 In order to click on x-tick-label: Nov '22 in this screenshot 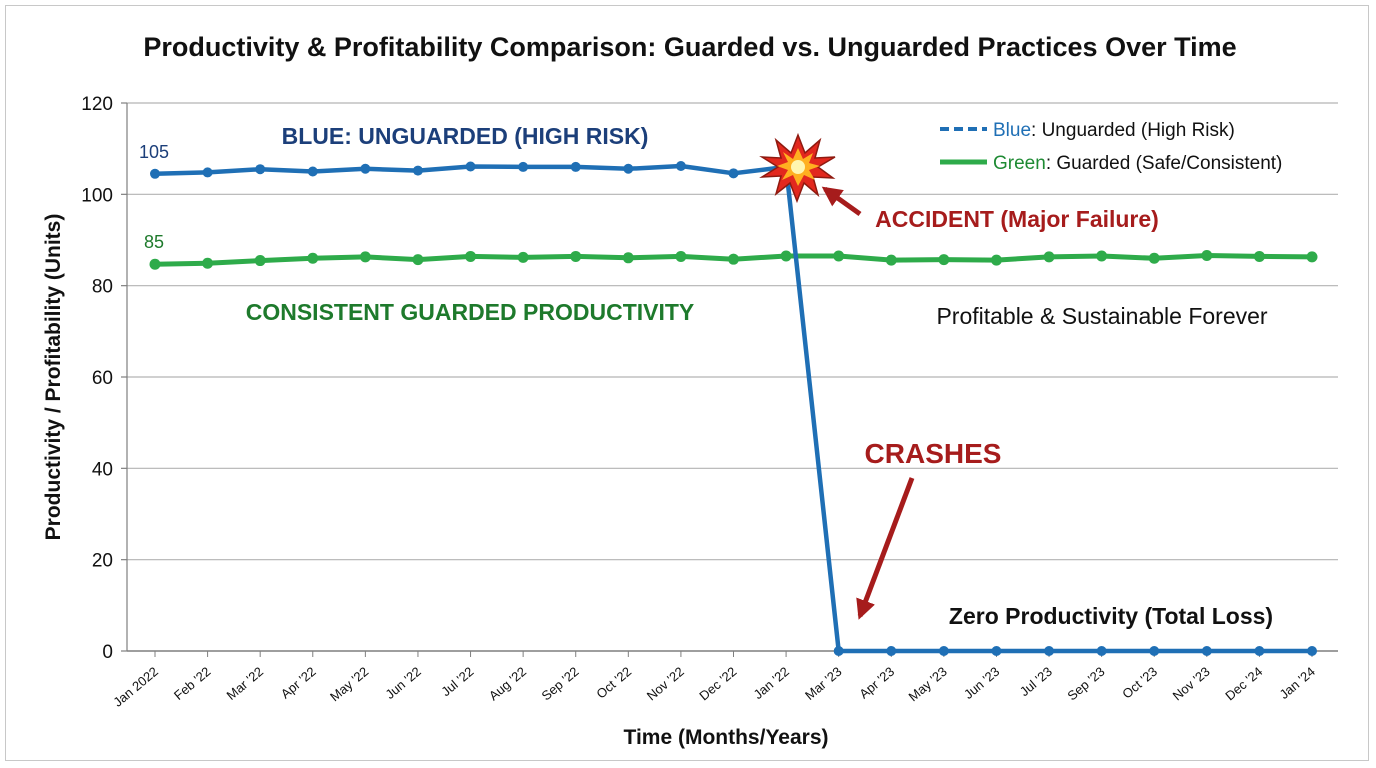, I will do `click(665, 684)`.